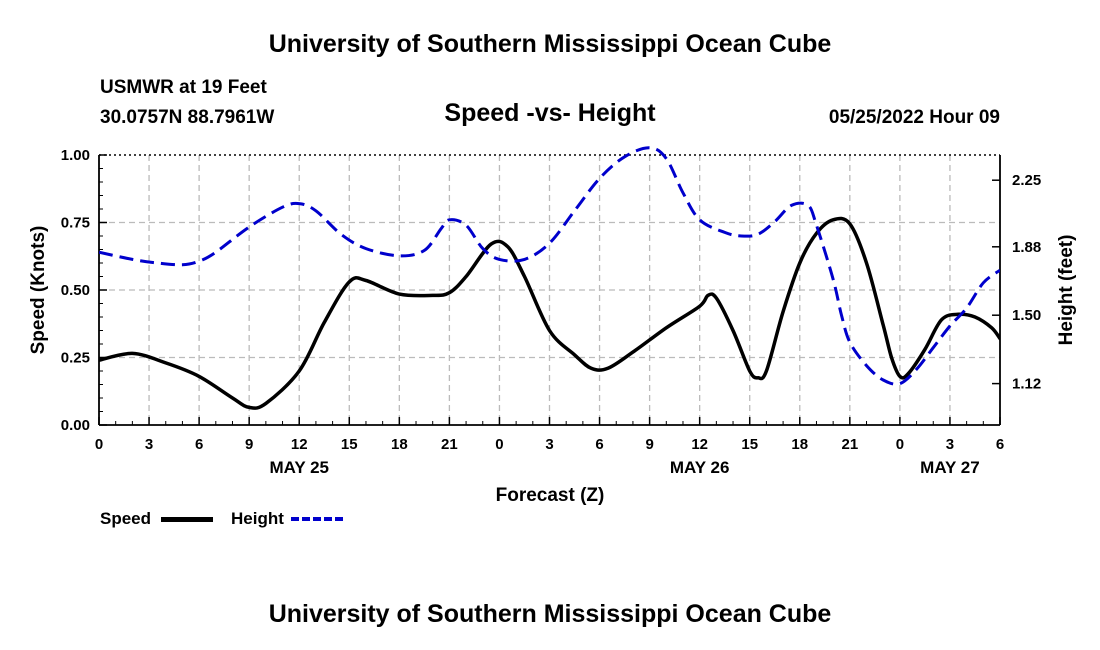 Image resolution: width=1100 pixels, height=650 pixels. Describe the element at coordinates (257, 518) in the screenshot. I see `legend-height-label: Height` at that location.